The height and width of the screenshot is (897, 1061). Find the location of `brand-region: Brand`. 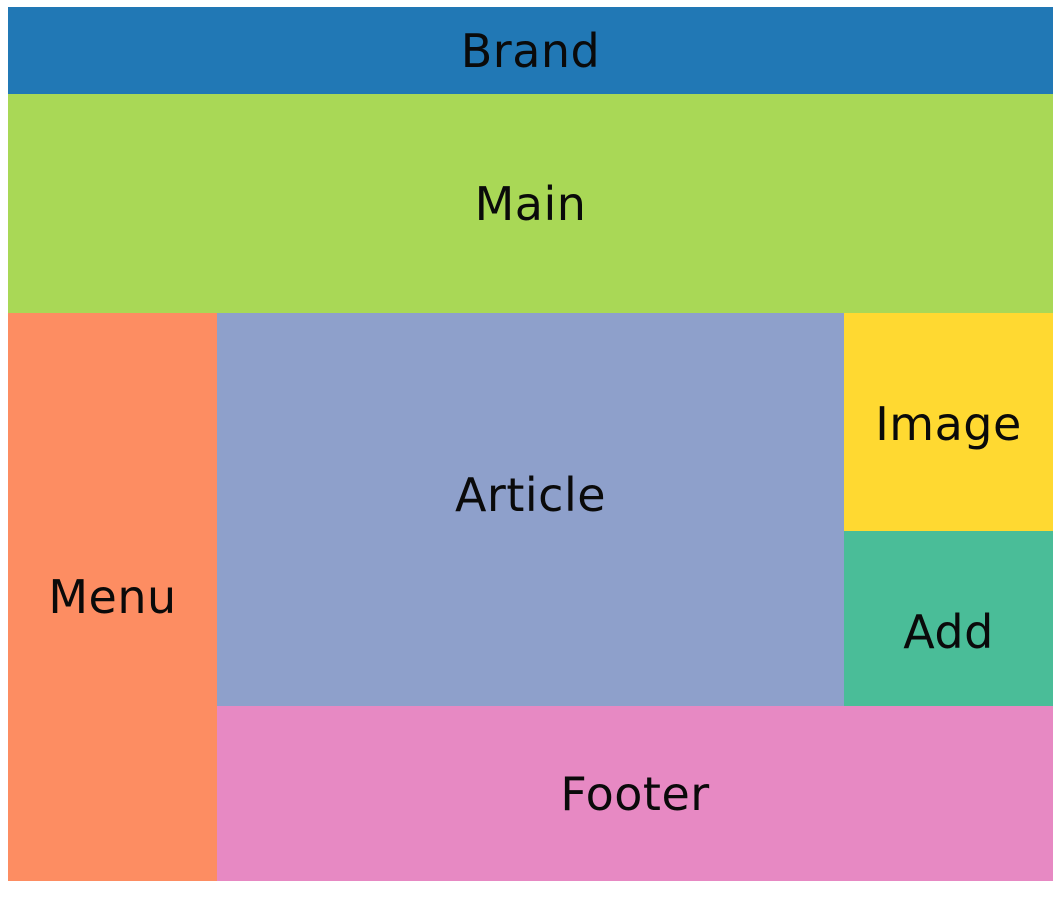

brand-region: Brand is located at coordinates (530, 50).